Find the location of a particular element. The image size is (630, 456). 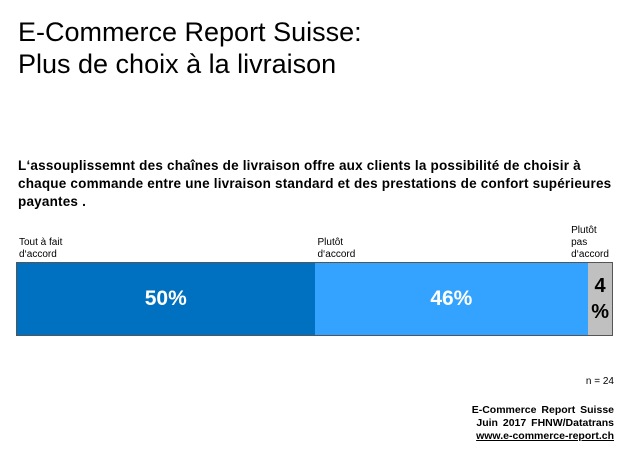

data-label: 46% is located at coordinates (451, 298).